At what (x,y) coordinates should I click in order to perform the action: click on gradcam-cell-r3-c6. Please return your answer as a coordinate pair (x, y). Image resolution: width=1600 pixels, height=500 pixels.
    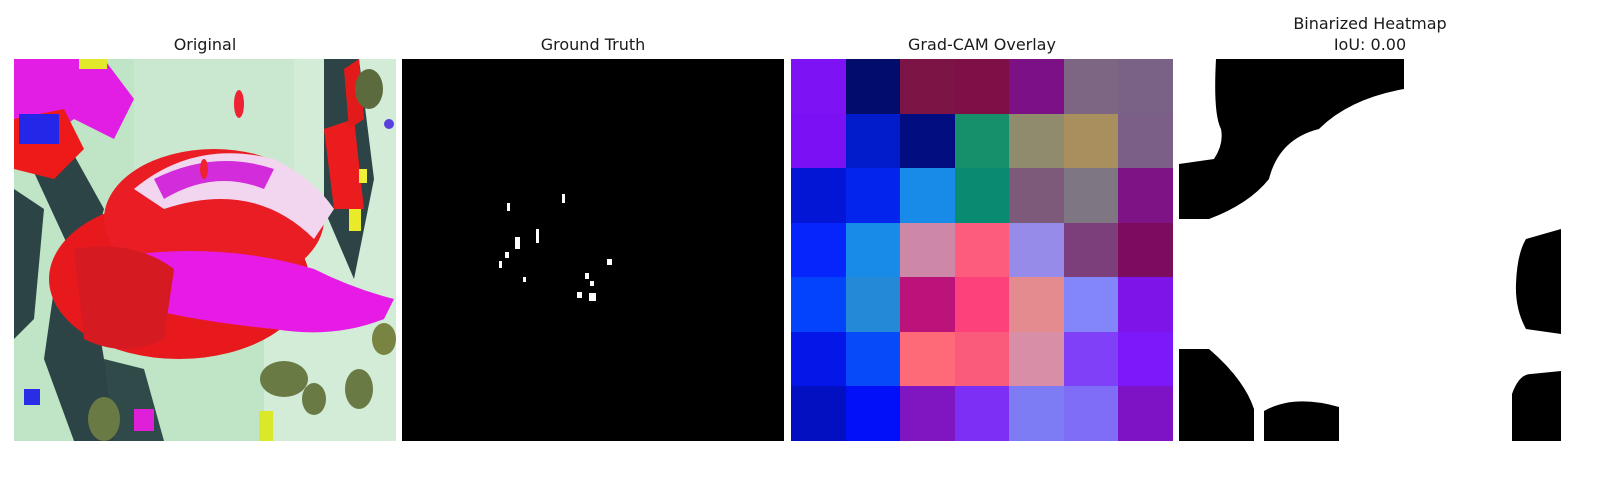
    Looking at the image, I should click on (1145, 250).